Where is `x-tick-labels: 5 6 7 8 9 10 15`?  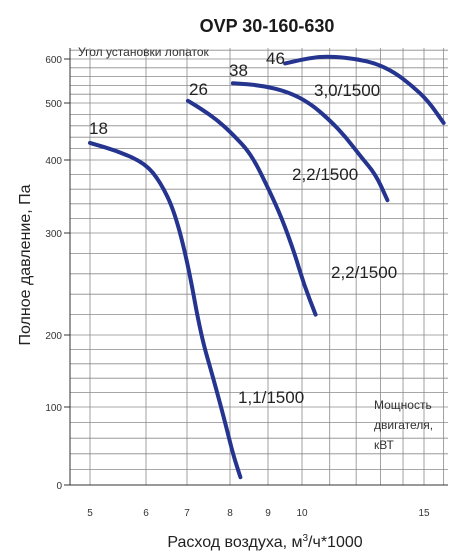
x-tick-labels: 5 6 7 8 9 10 15 is located at coordinates (258, 513).